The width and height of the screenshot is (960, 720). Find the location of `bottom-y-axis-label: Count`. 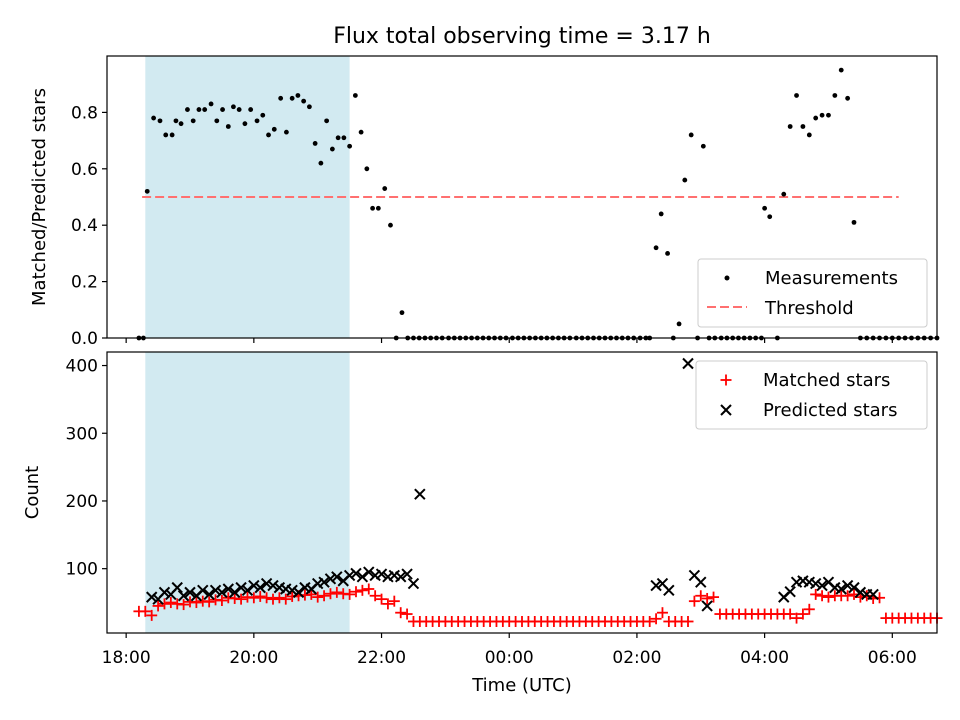

bottom-y-axis-label: Count is located at coordinates (32, 492).